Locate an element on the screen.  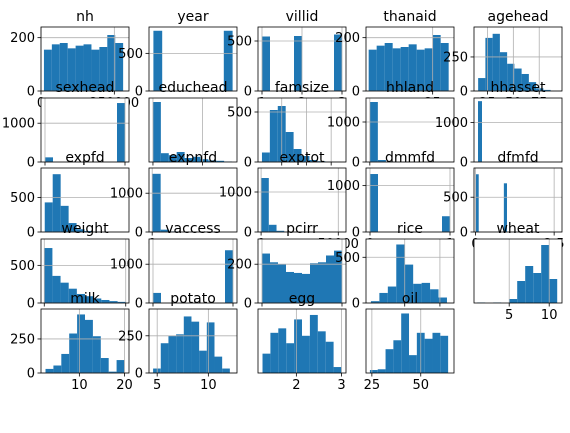
ytick-label-milk-0: 0 is located at coordinates (31, 374).